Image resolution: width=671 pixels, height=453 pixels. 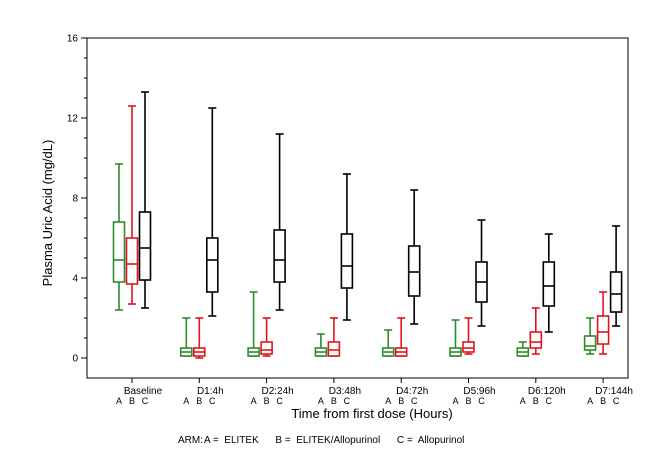 I want to click on legend-arm-label: ARM:, so click(x=190, y=440).